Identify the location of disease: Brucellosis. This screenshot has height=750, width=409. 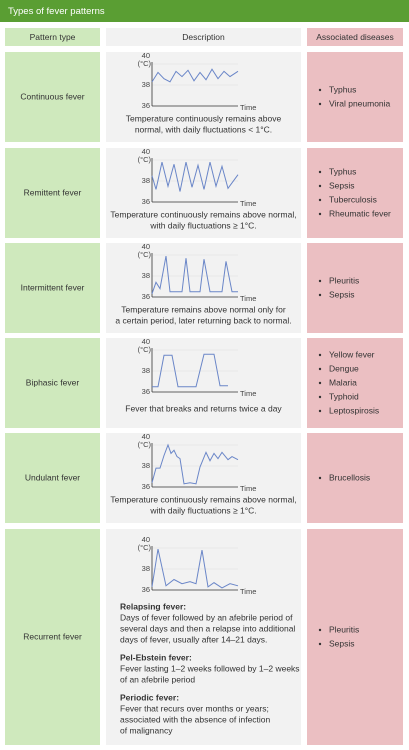
(349, 477).